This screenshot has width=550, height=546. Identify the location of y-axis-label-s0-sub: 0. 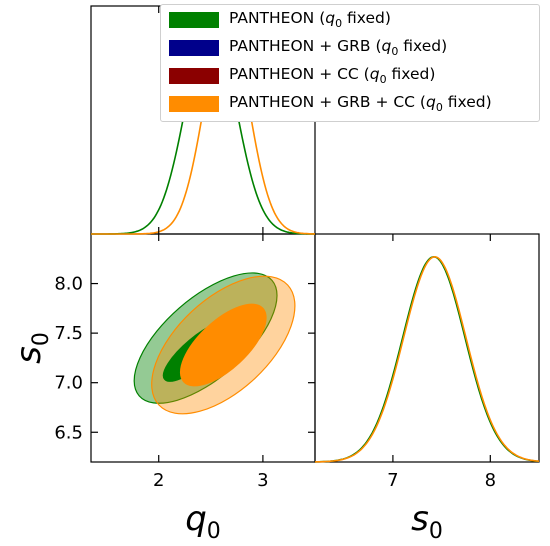
(41, 339).